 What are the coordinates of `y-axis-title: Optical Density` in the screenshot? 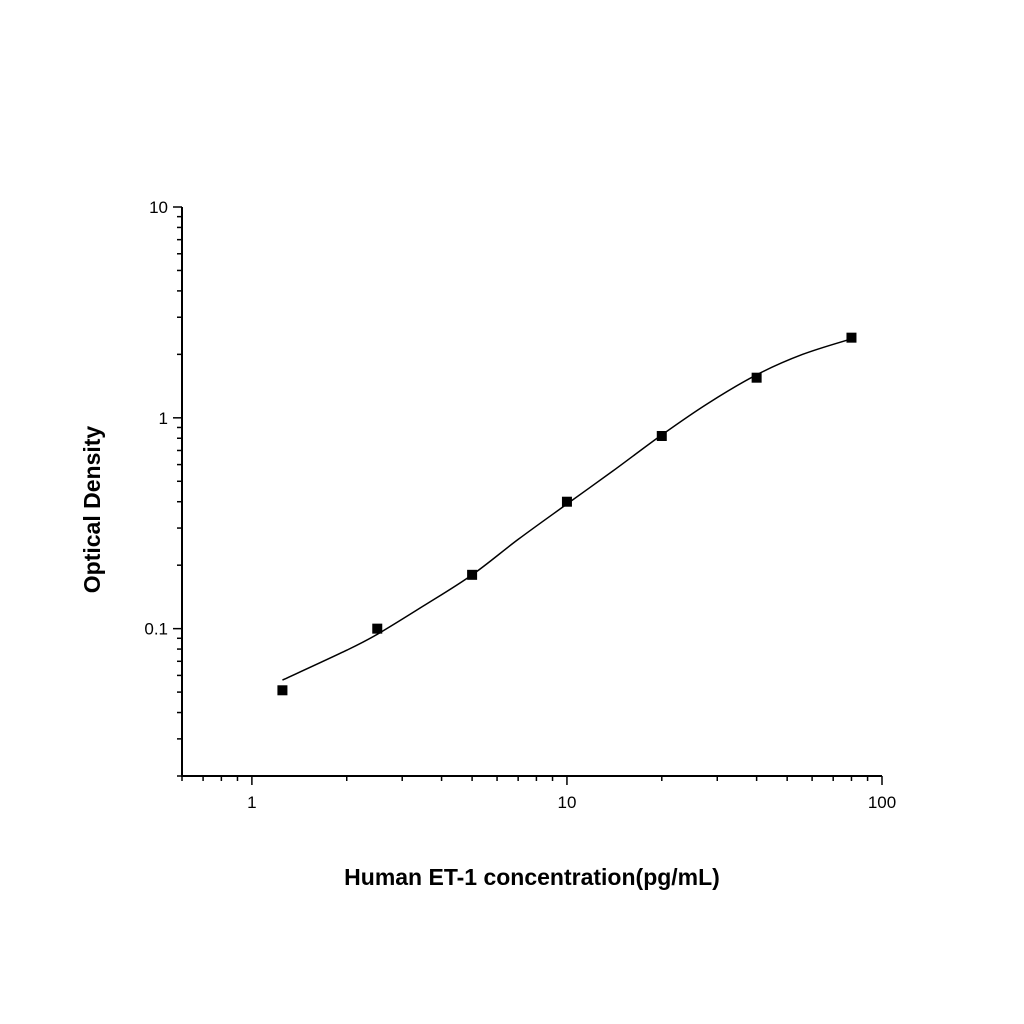 It's located at (92, 510).